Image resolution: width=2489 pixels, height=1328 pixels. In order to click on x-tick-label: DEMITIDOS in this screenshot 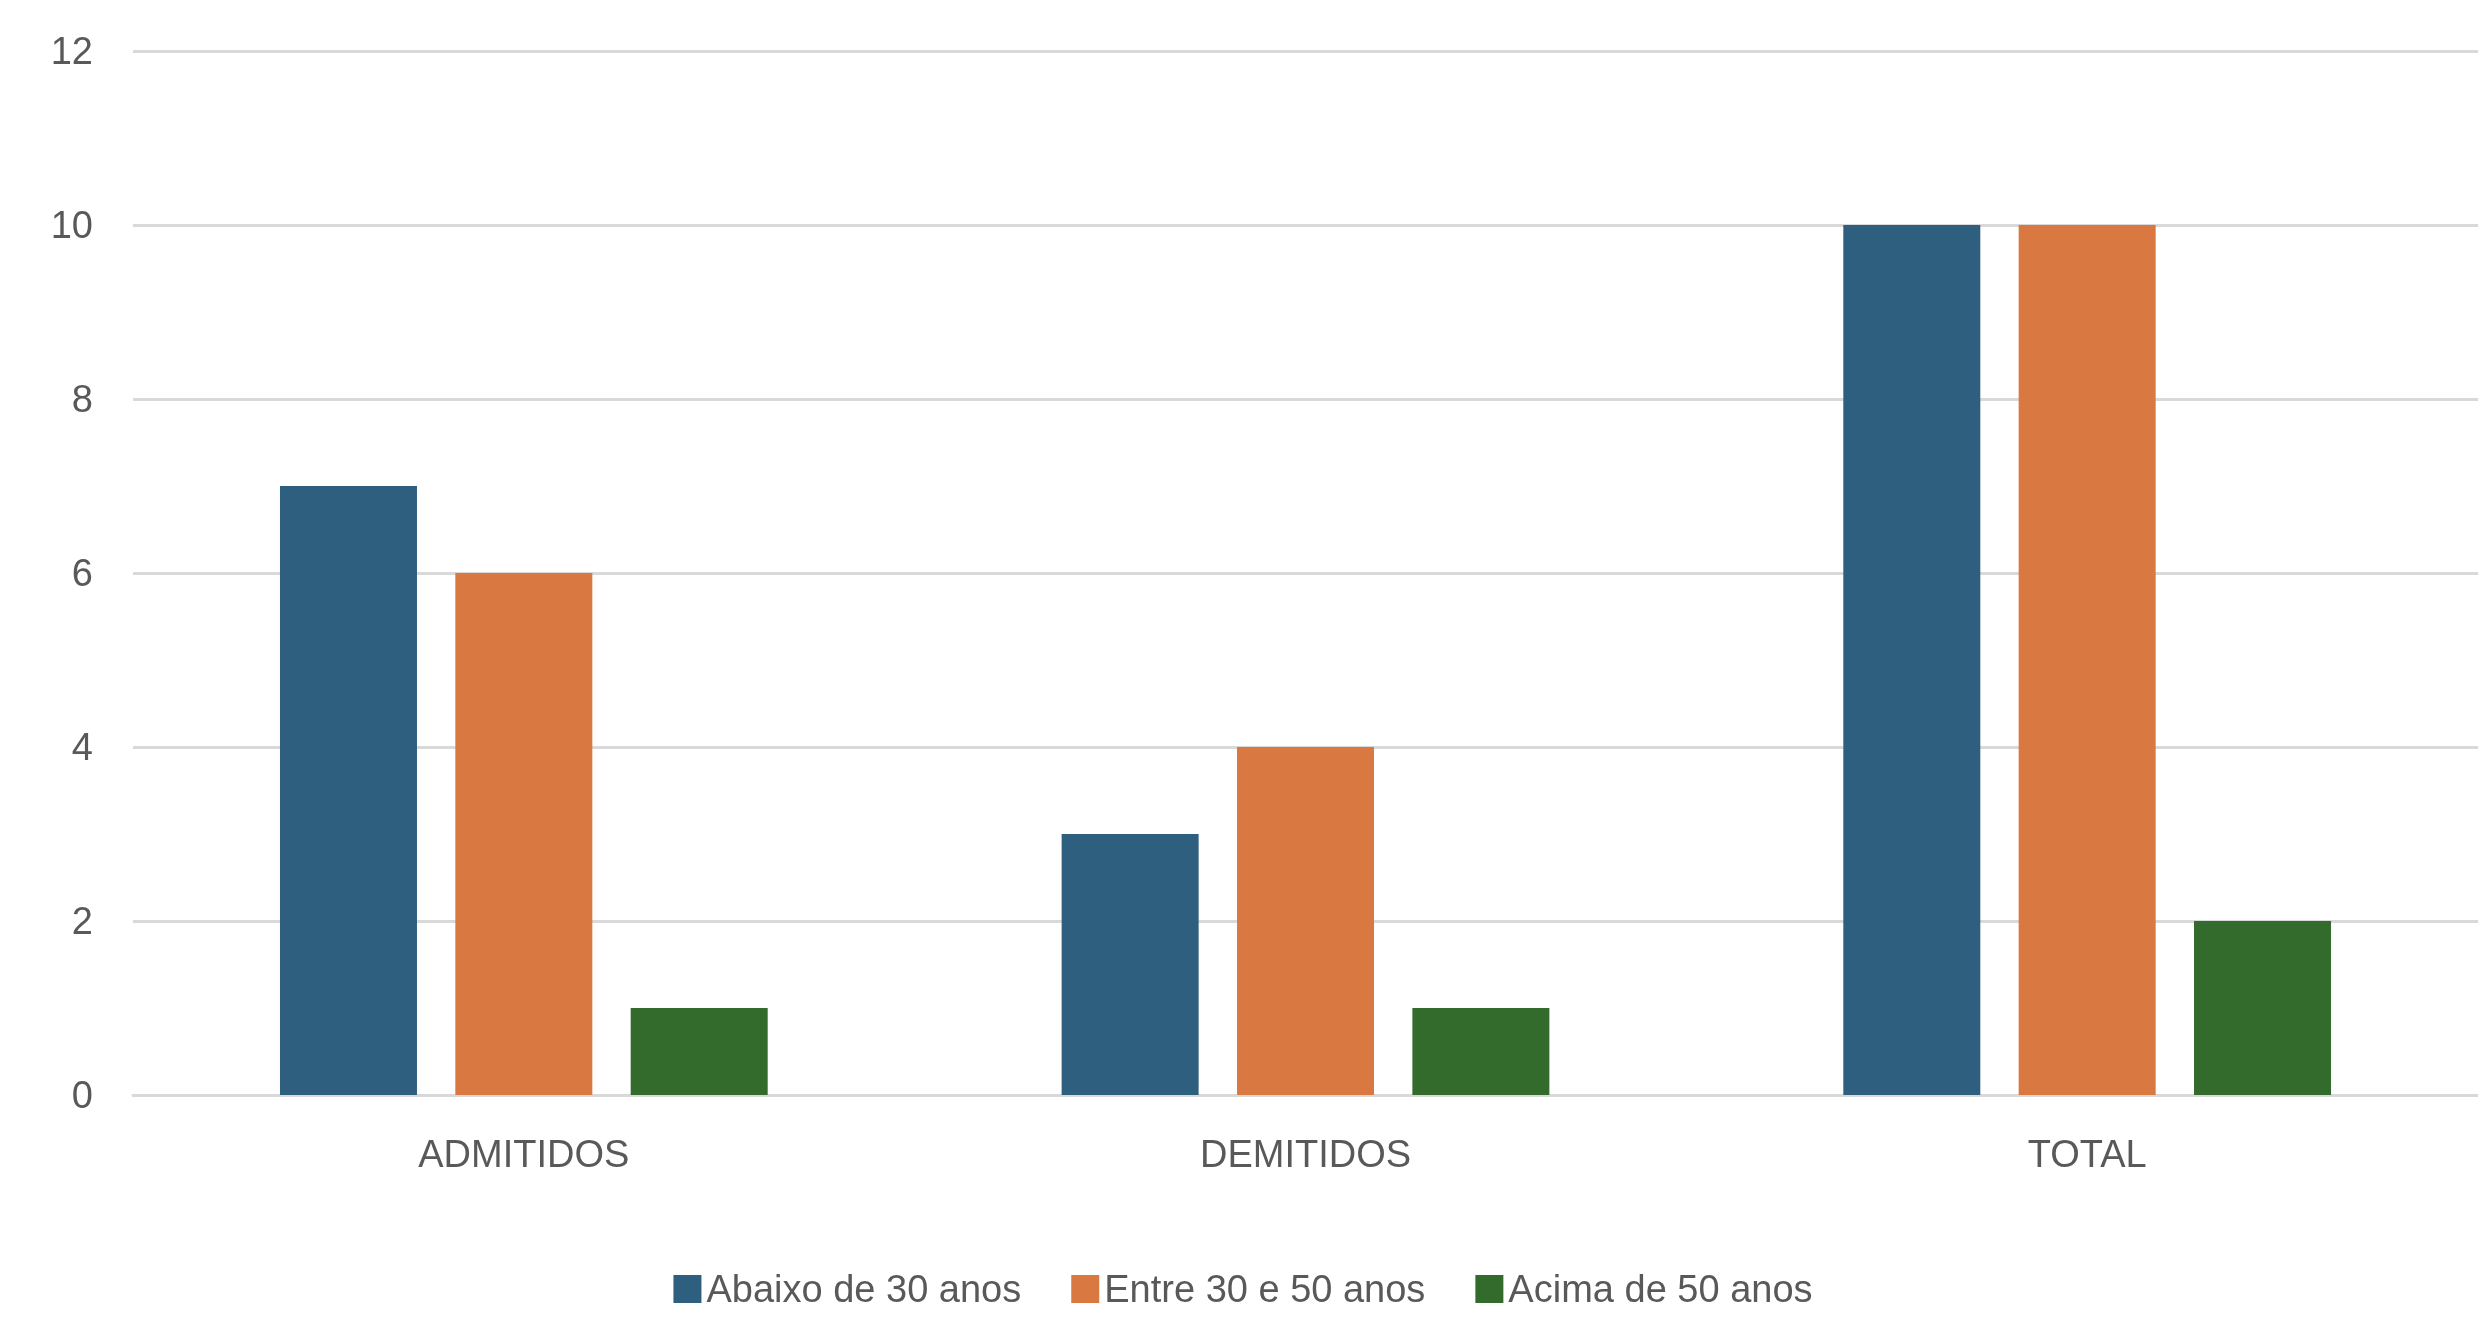, I will do `click(1305, 1154)`.